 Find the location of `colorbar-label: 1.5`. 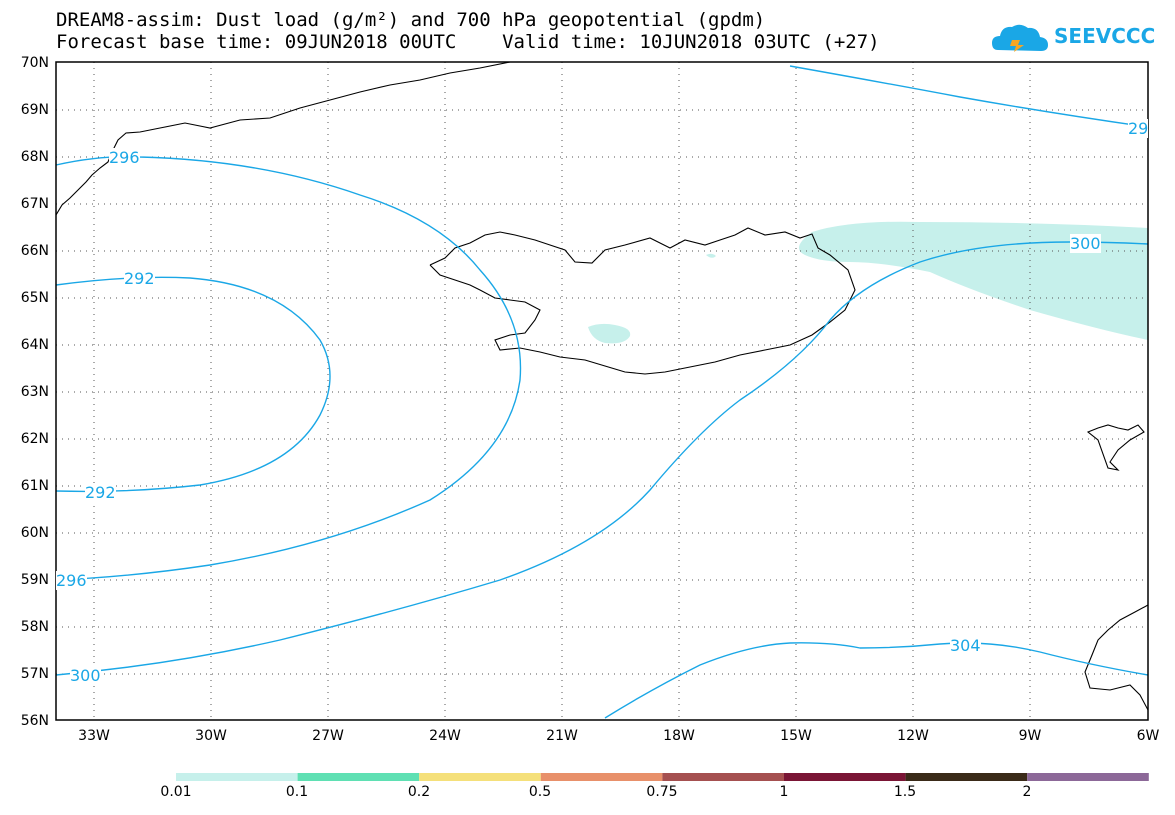

colorbar-label: 1.5 is located at coordinates (905, 792).